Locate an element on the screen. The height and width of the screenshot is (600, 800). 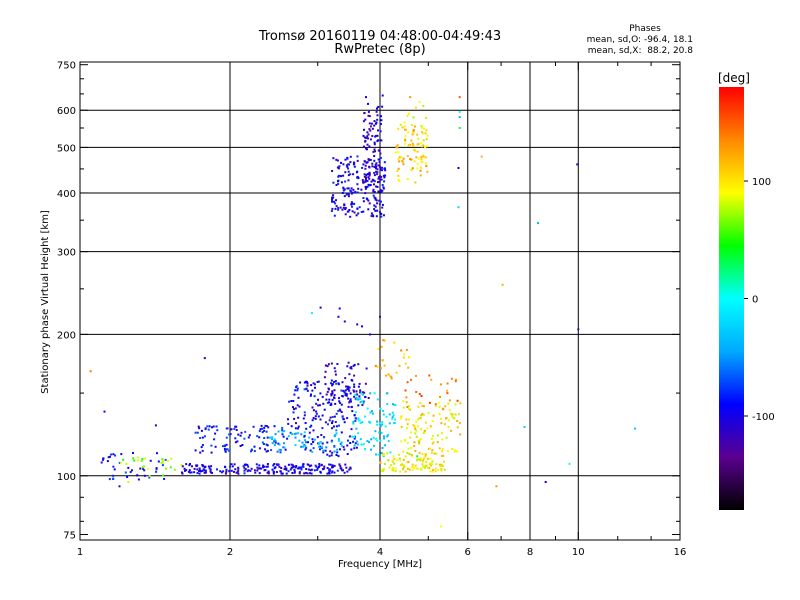
colorbar-tick-label: -100 is located at coordinates (763, 417).